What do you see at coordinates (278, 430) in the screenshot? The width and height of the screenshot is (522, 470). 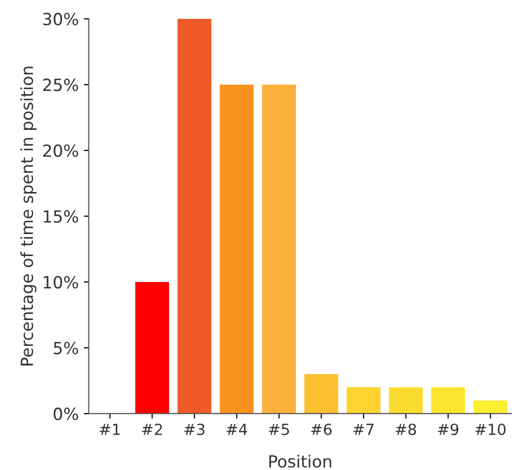 I see `x-tick-label: #5` at bounding box center [278, 430].